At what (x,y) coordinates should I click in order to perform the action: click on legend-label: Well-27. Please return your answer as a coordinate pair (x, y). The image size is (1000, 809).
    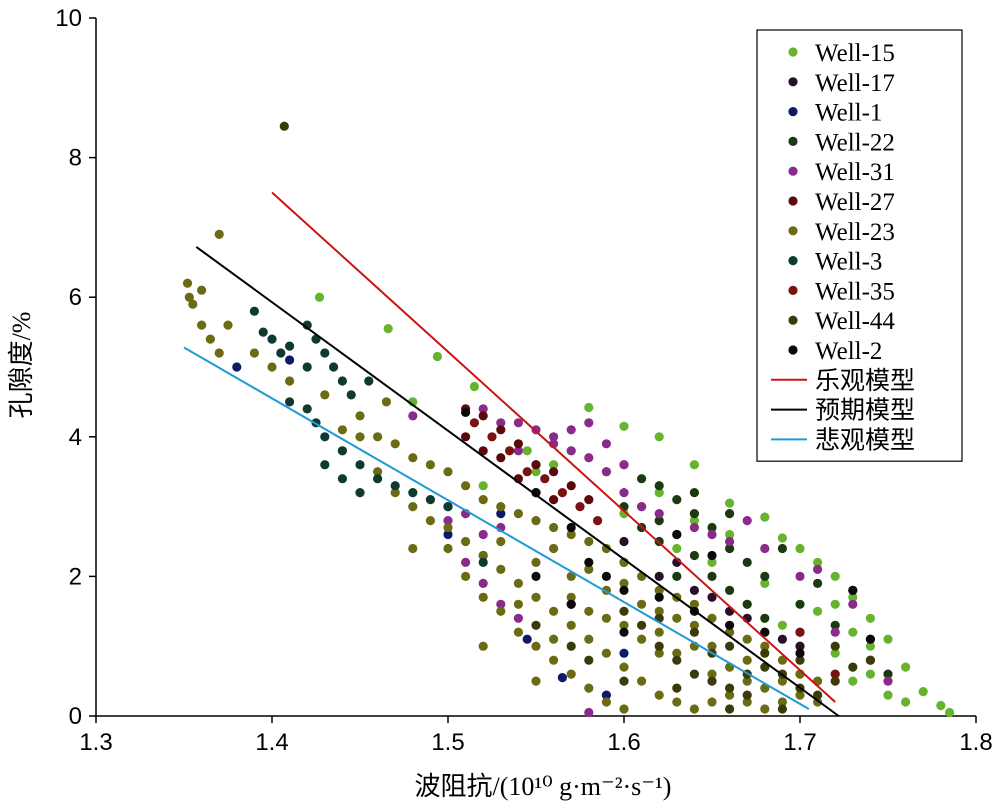
    Looking at the image, I should click on (855, 202).